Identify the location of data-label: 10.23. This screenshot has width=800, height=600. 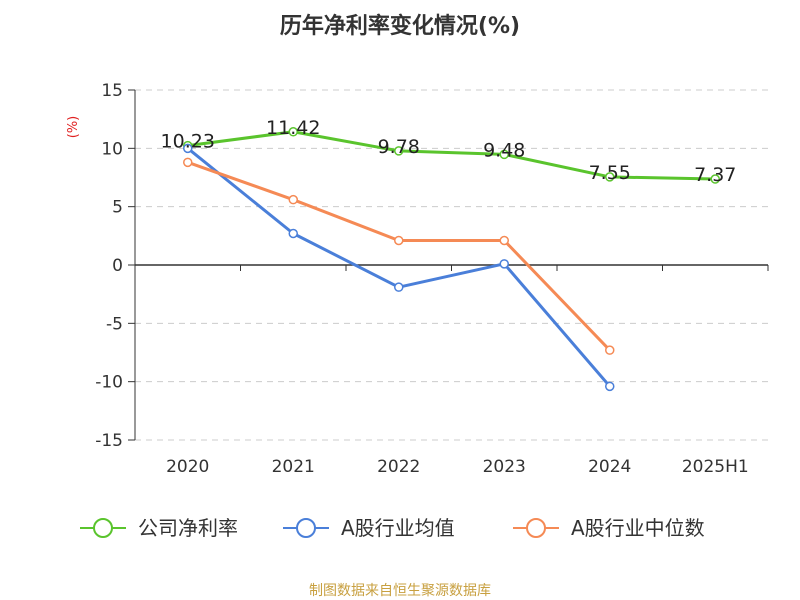
(188, 142).